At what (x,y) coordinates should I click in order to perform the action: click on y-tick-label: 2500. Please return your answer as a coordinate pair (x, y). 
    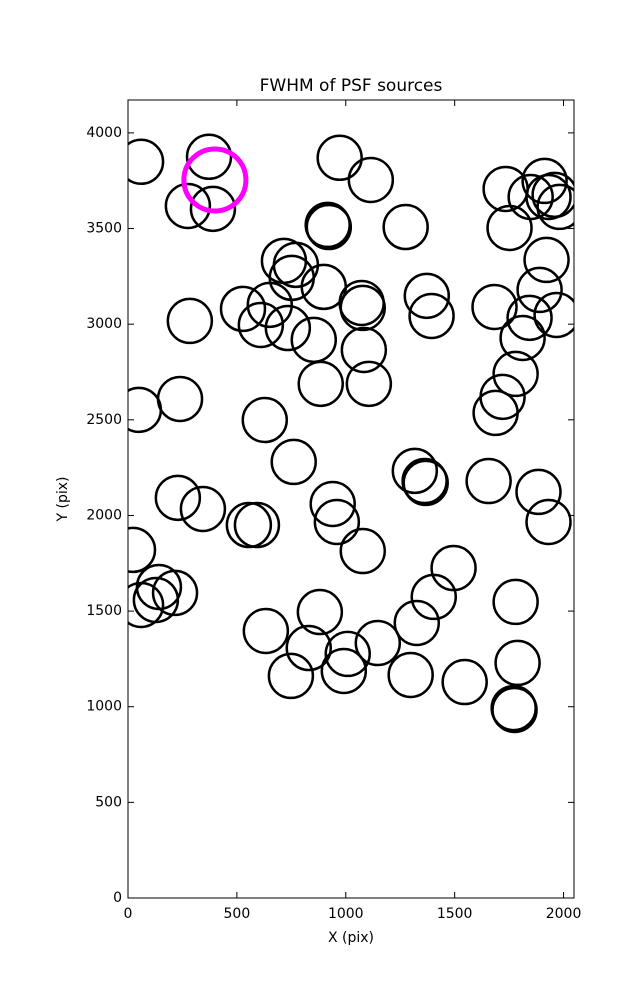
    Looking at the image, I should click on (104, 420).